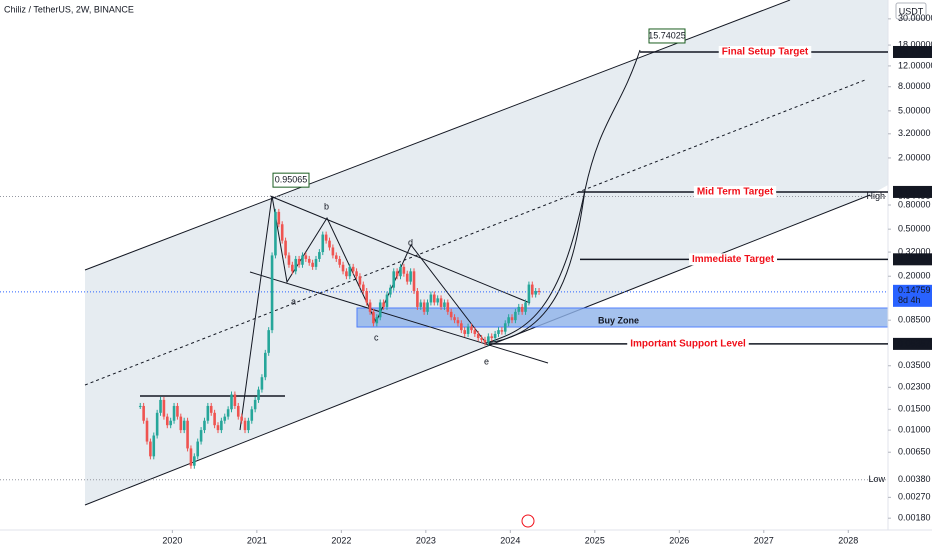  What do you see at coordinates (688, 344) in the screenshot?
I see `level-label: Important Support Level` at bounding box center [688, 344].